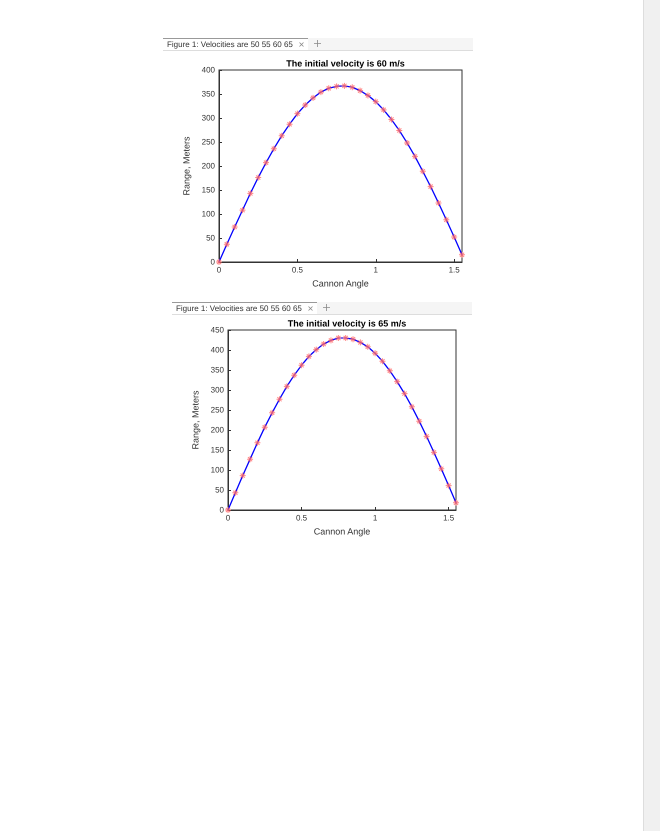 This screenshot has width=660, height=831. What do you see at coordinates (228, 518) in the screenshot?
I see `x-tick-label: 0` at bounding box center [228, 518].